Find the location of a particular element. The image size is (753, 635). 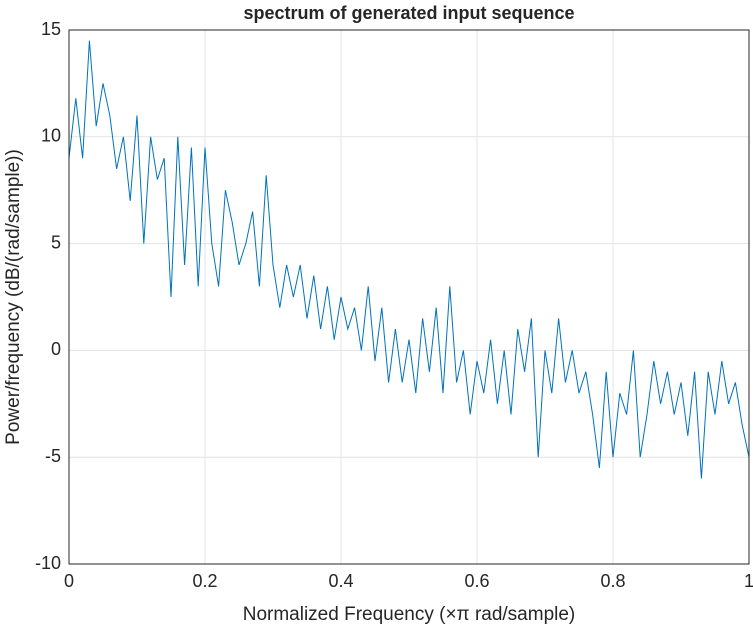

x-tick-label: 0.8 is located at coordinates (612, 581).